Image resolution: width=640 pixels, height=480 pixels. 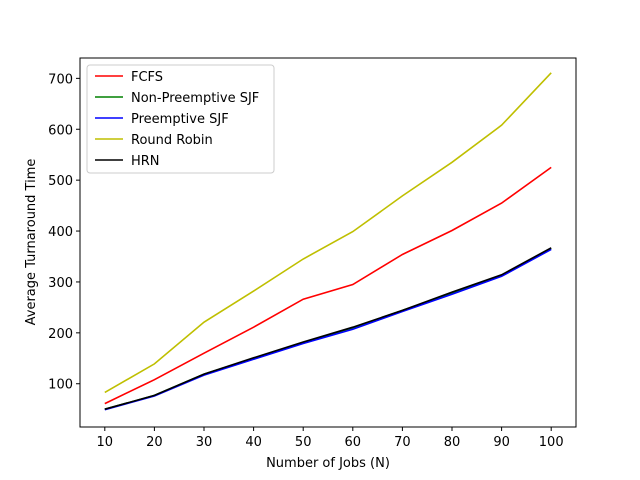 What do you see at coordinates (105, 442) in the screenshot?
I see `x-tick-label: 10` at bounding box center [105, 442].